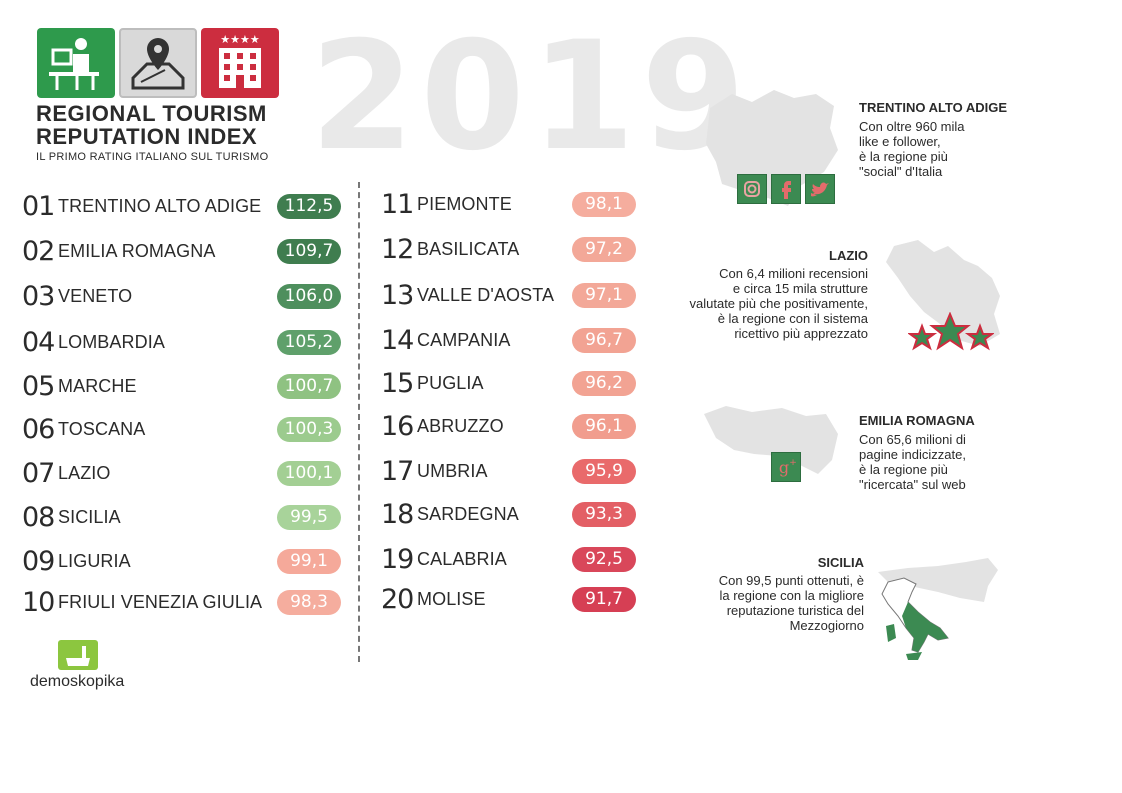 This screenshot has height=793, width=1122. Describe the element at coordinates (309, 429) in the screenshot. I see `score-badge: 100,3` at that location.